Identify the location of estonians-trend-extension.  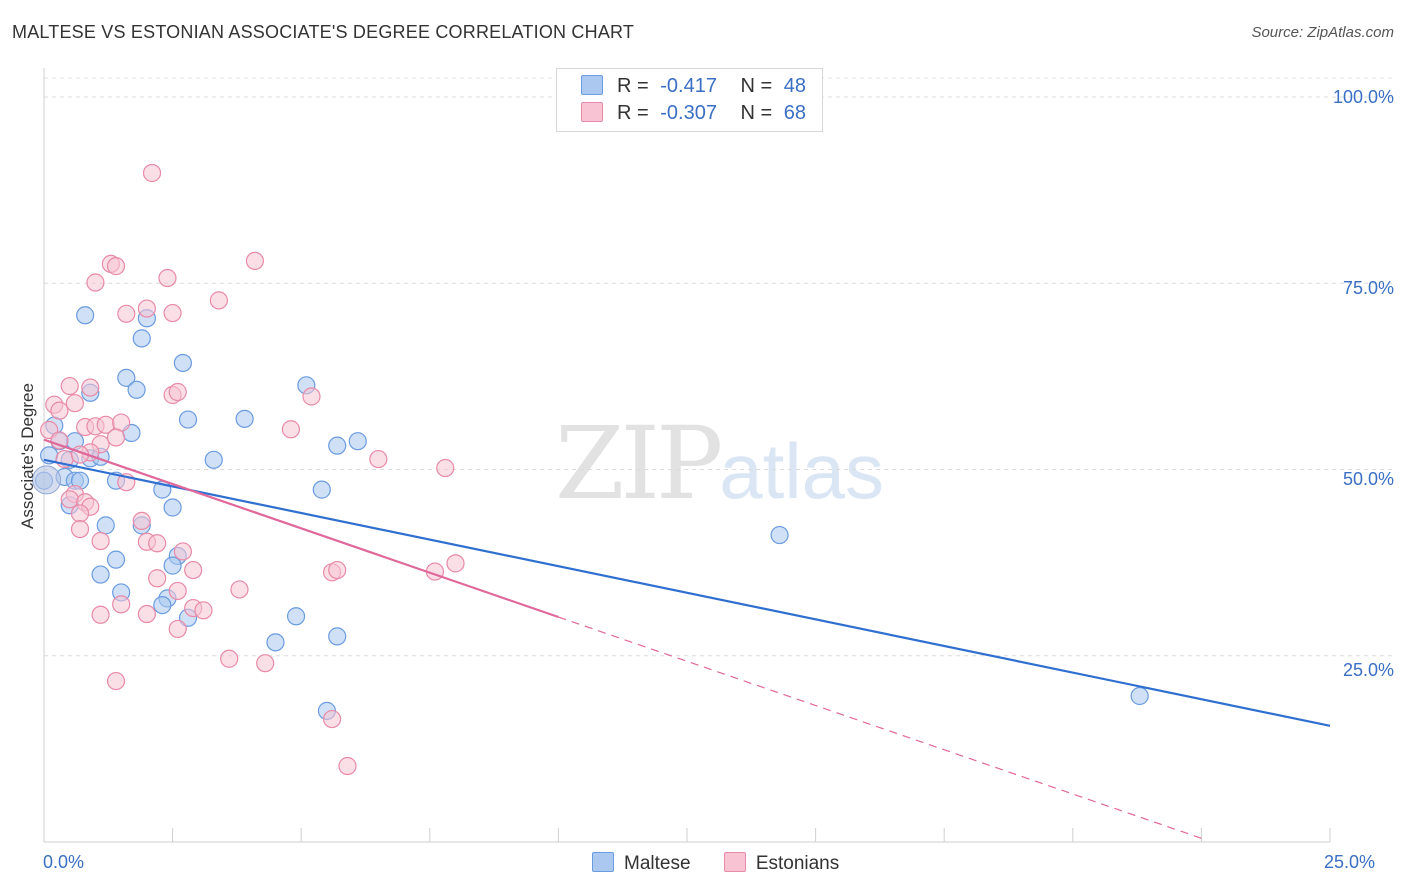
(880, 727).